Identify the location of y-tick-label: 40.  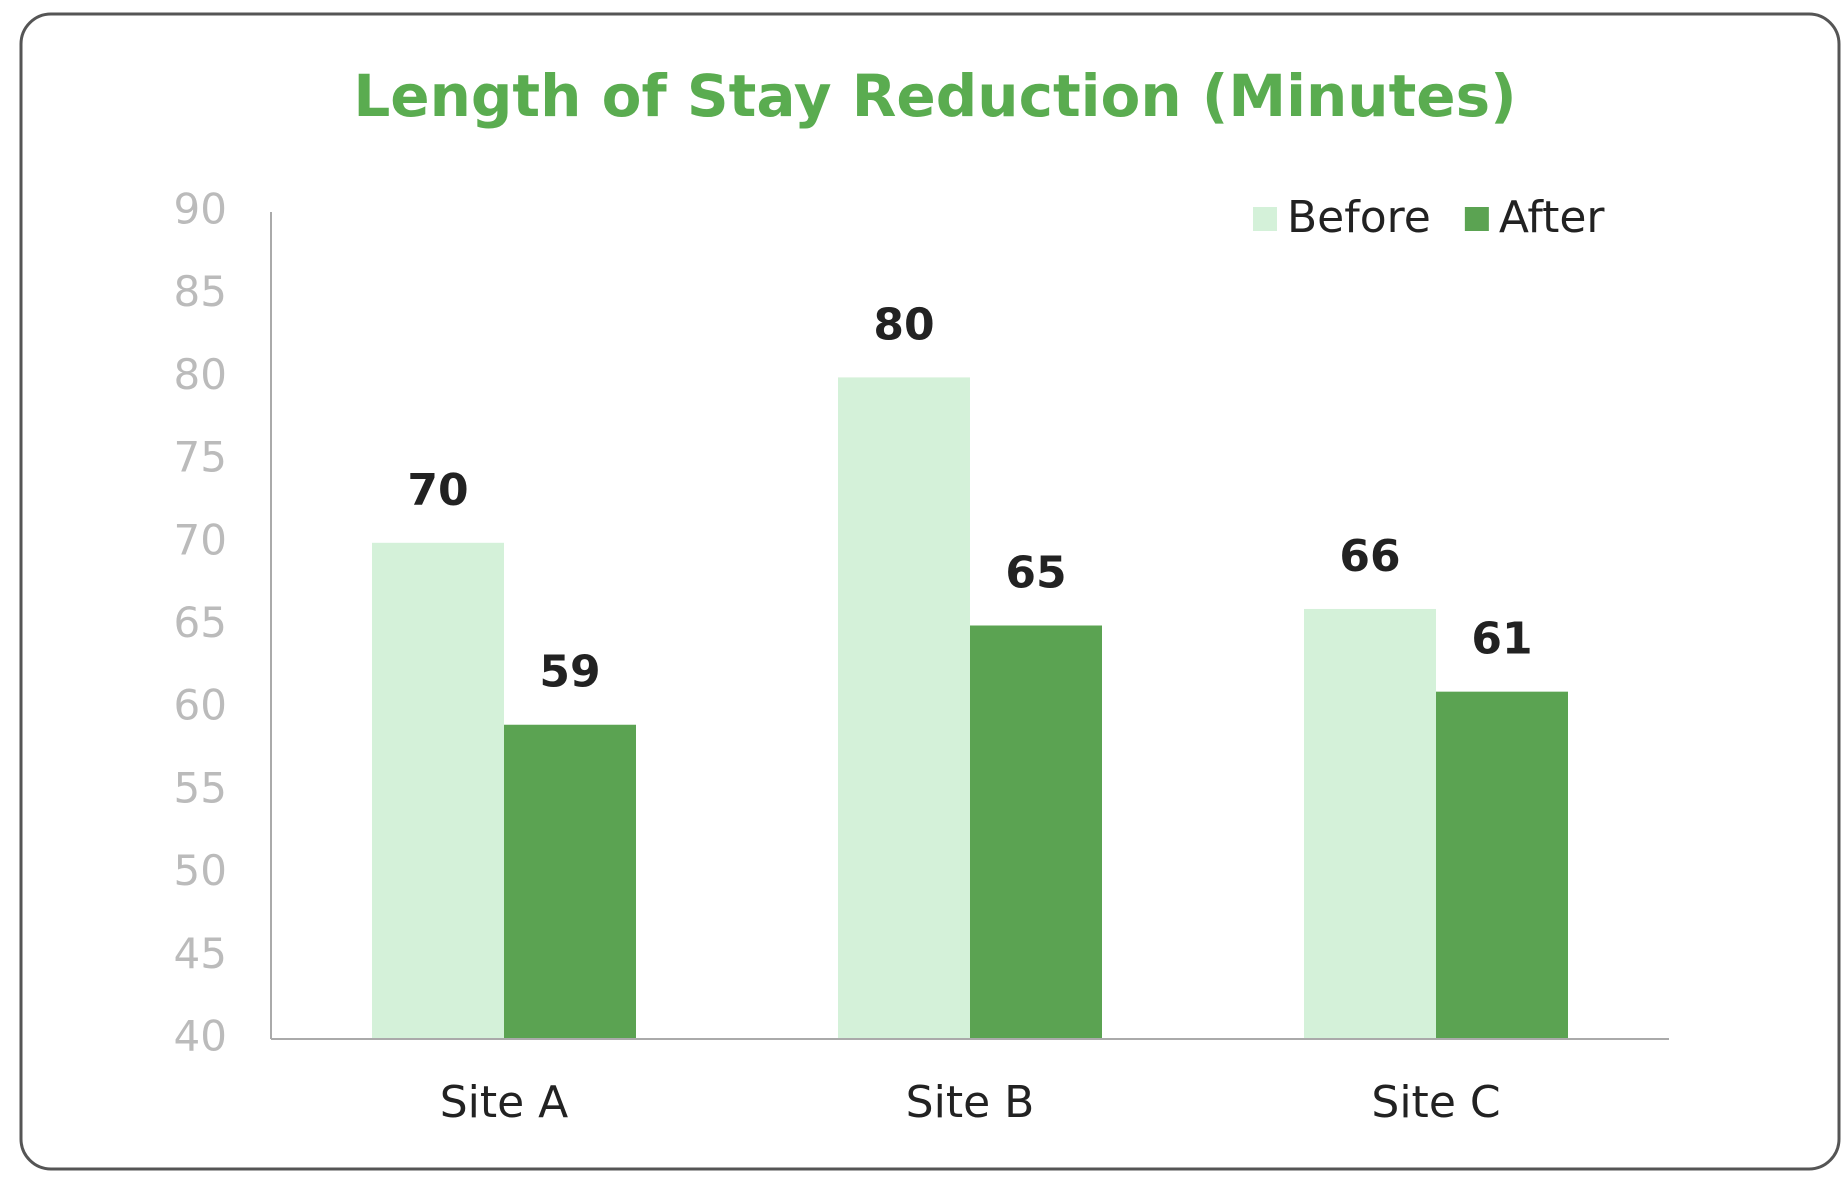
(200, 1036).